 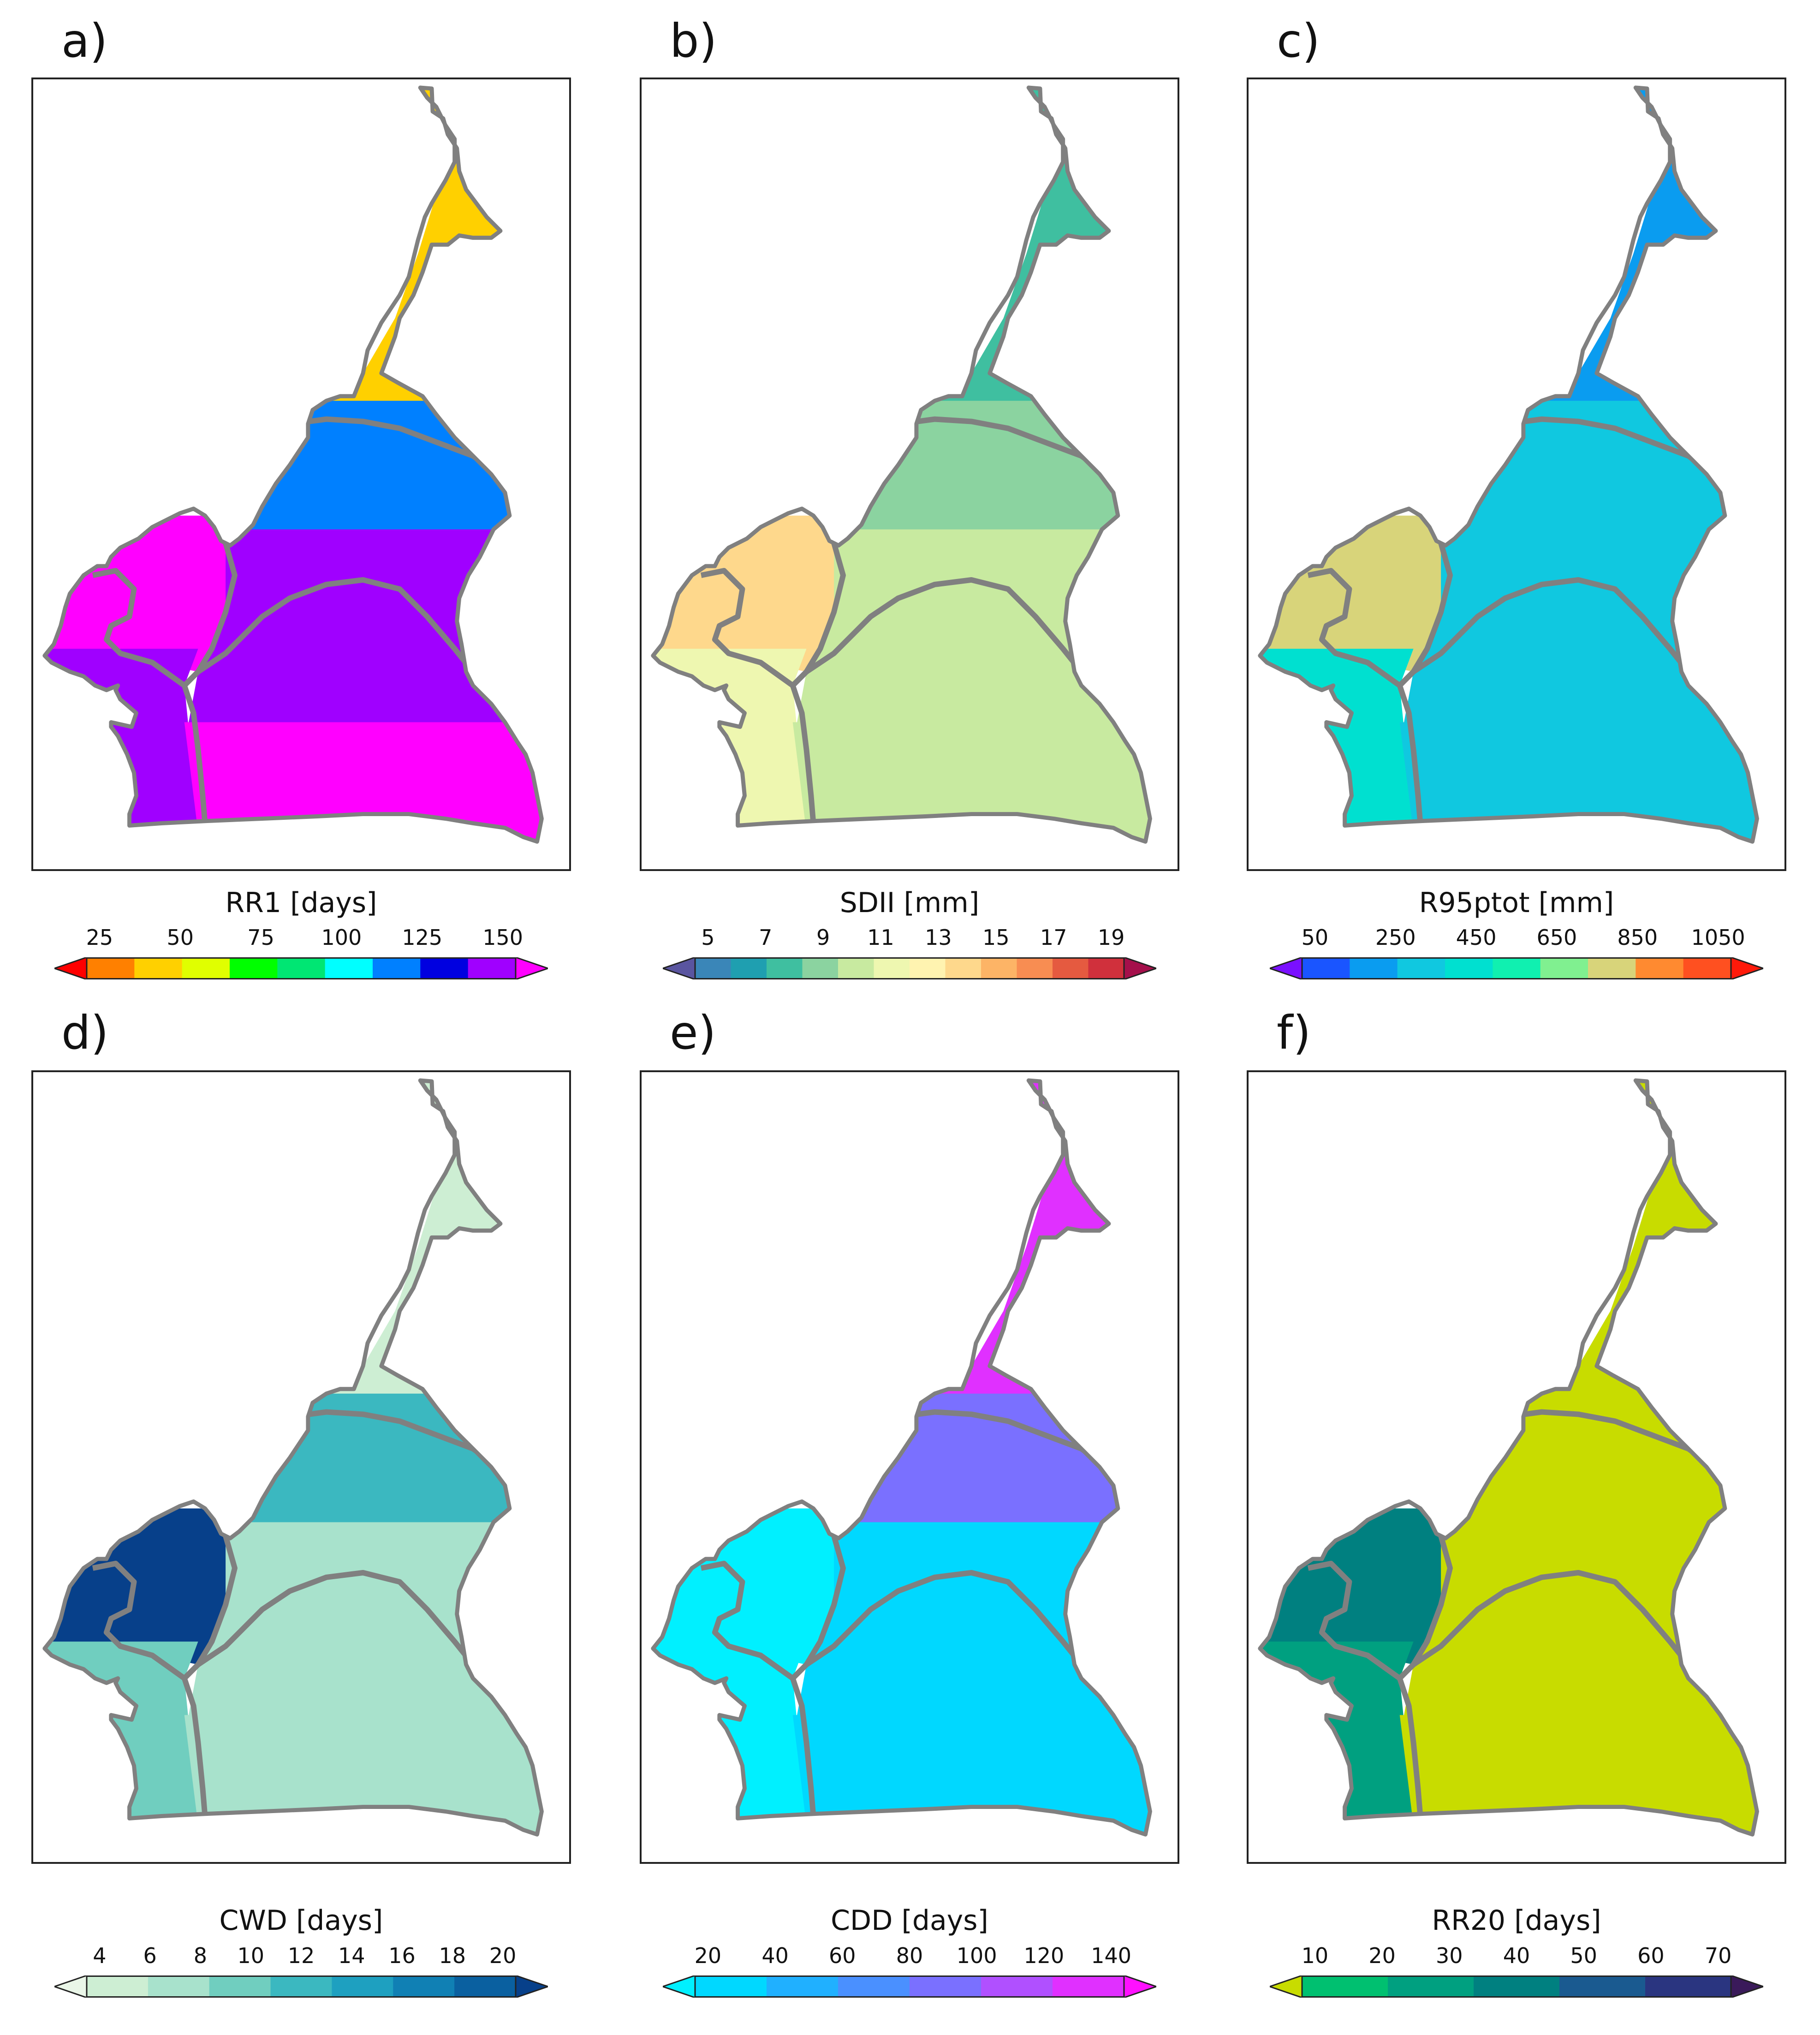 What do you see at coordinates (1523, 939) in the screenshot?
I see `panel-c-colorbar-ticks: 50 250 450 650 850 1050` at bounding box center [1523, 939].